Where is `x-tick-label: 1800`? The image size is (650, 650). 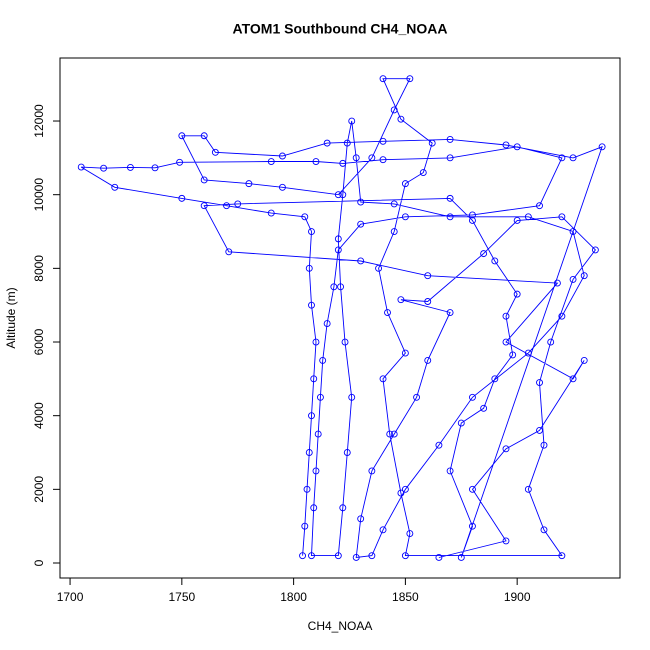 x-tick-label: 1800 is located at coordinates (293, 597).